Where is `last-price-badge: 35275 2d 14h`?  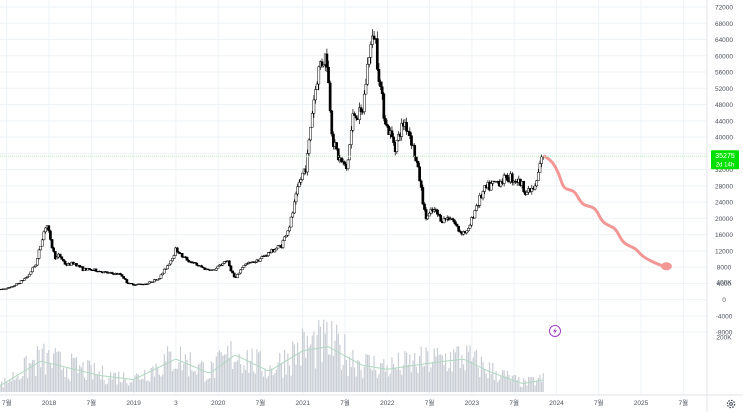 last-price-badge: 35275 2d 14h is located at coordinates (725, 160).